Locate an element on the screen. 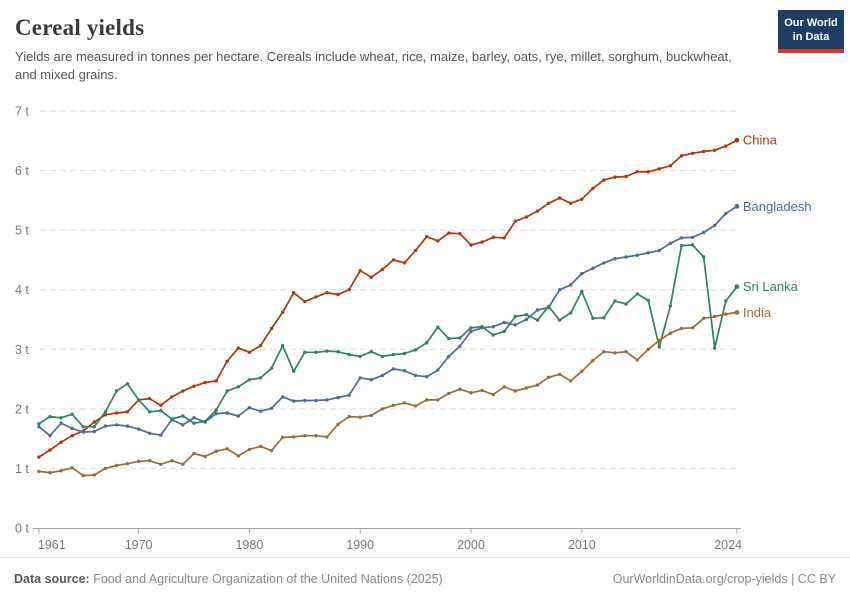 The width and height of the screenshot is (850, 600). series-label-sri-lanka: Sri Lanka is located at coordinates (771, 286).